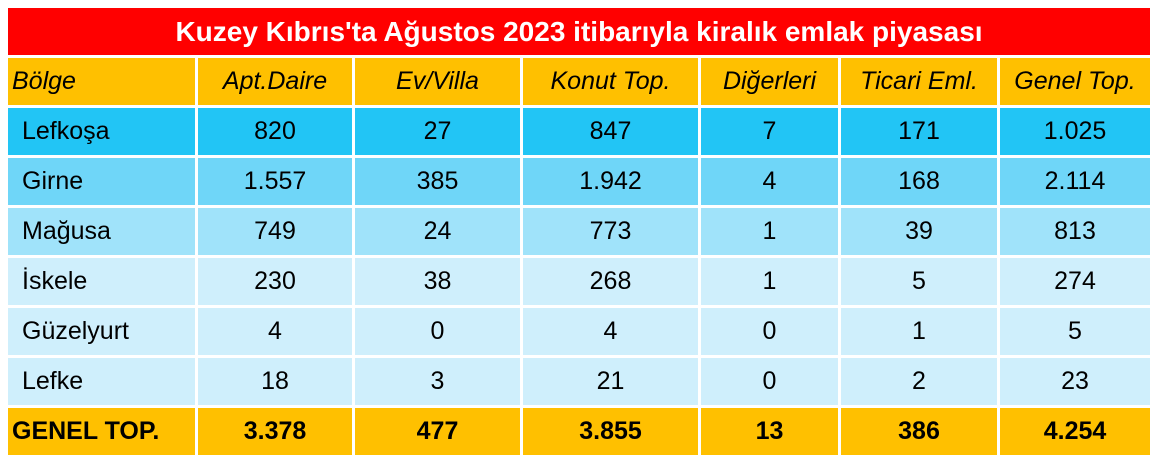 The height and width of the screenshot is (459, 1155). Describe the element at coordinates (1075, 81) in the screenshot. I see `header-cell: Genel Top.` at that location.